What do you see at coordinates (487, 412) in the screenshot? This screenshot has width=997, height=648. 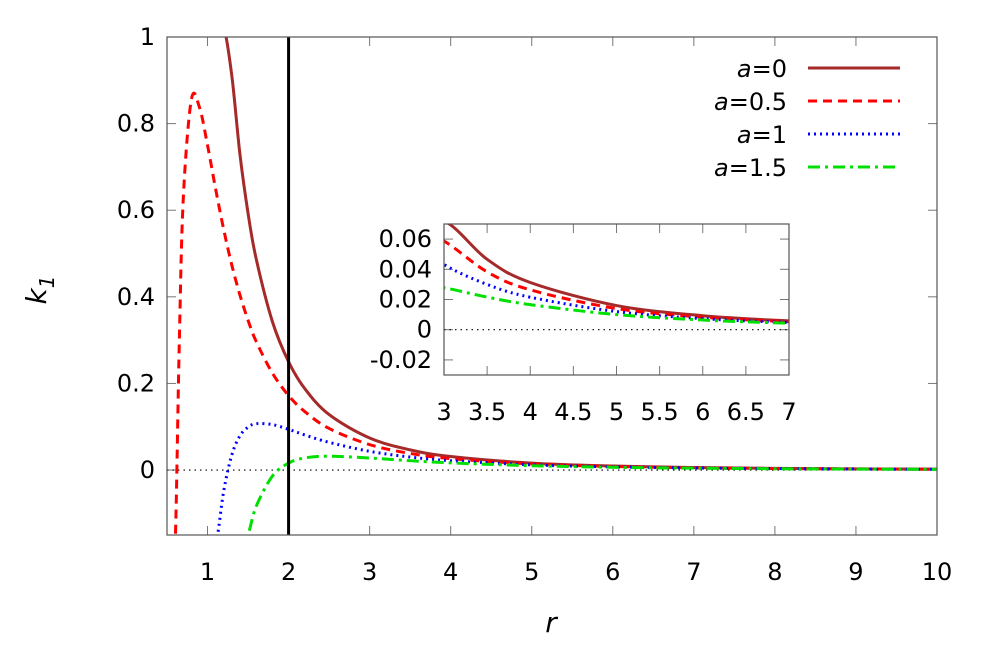 I see `inset-x-tick-label: 3.5` at bounding box center [487, 412].